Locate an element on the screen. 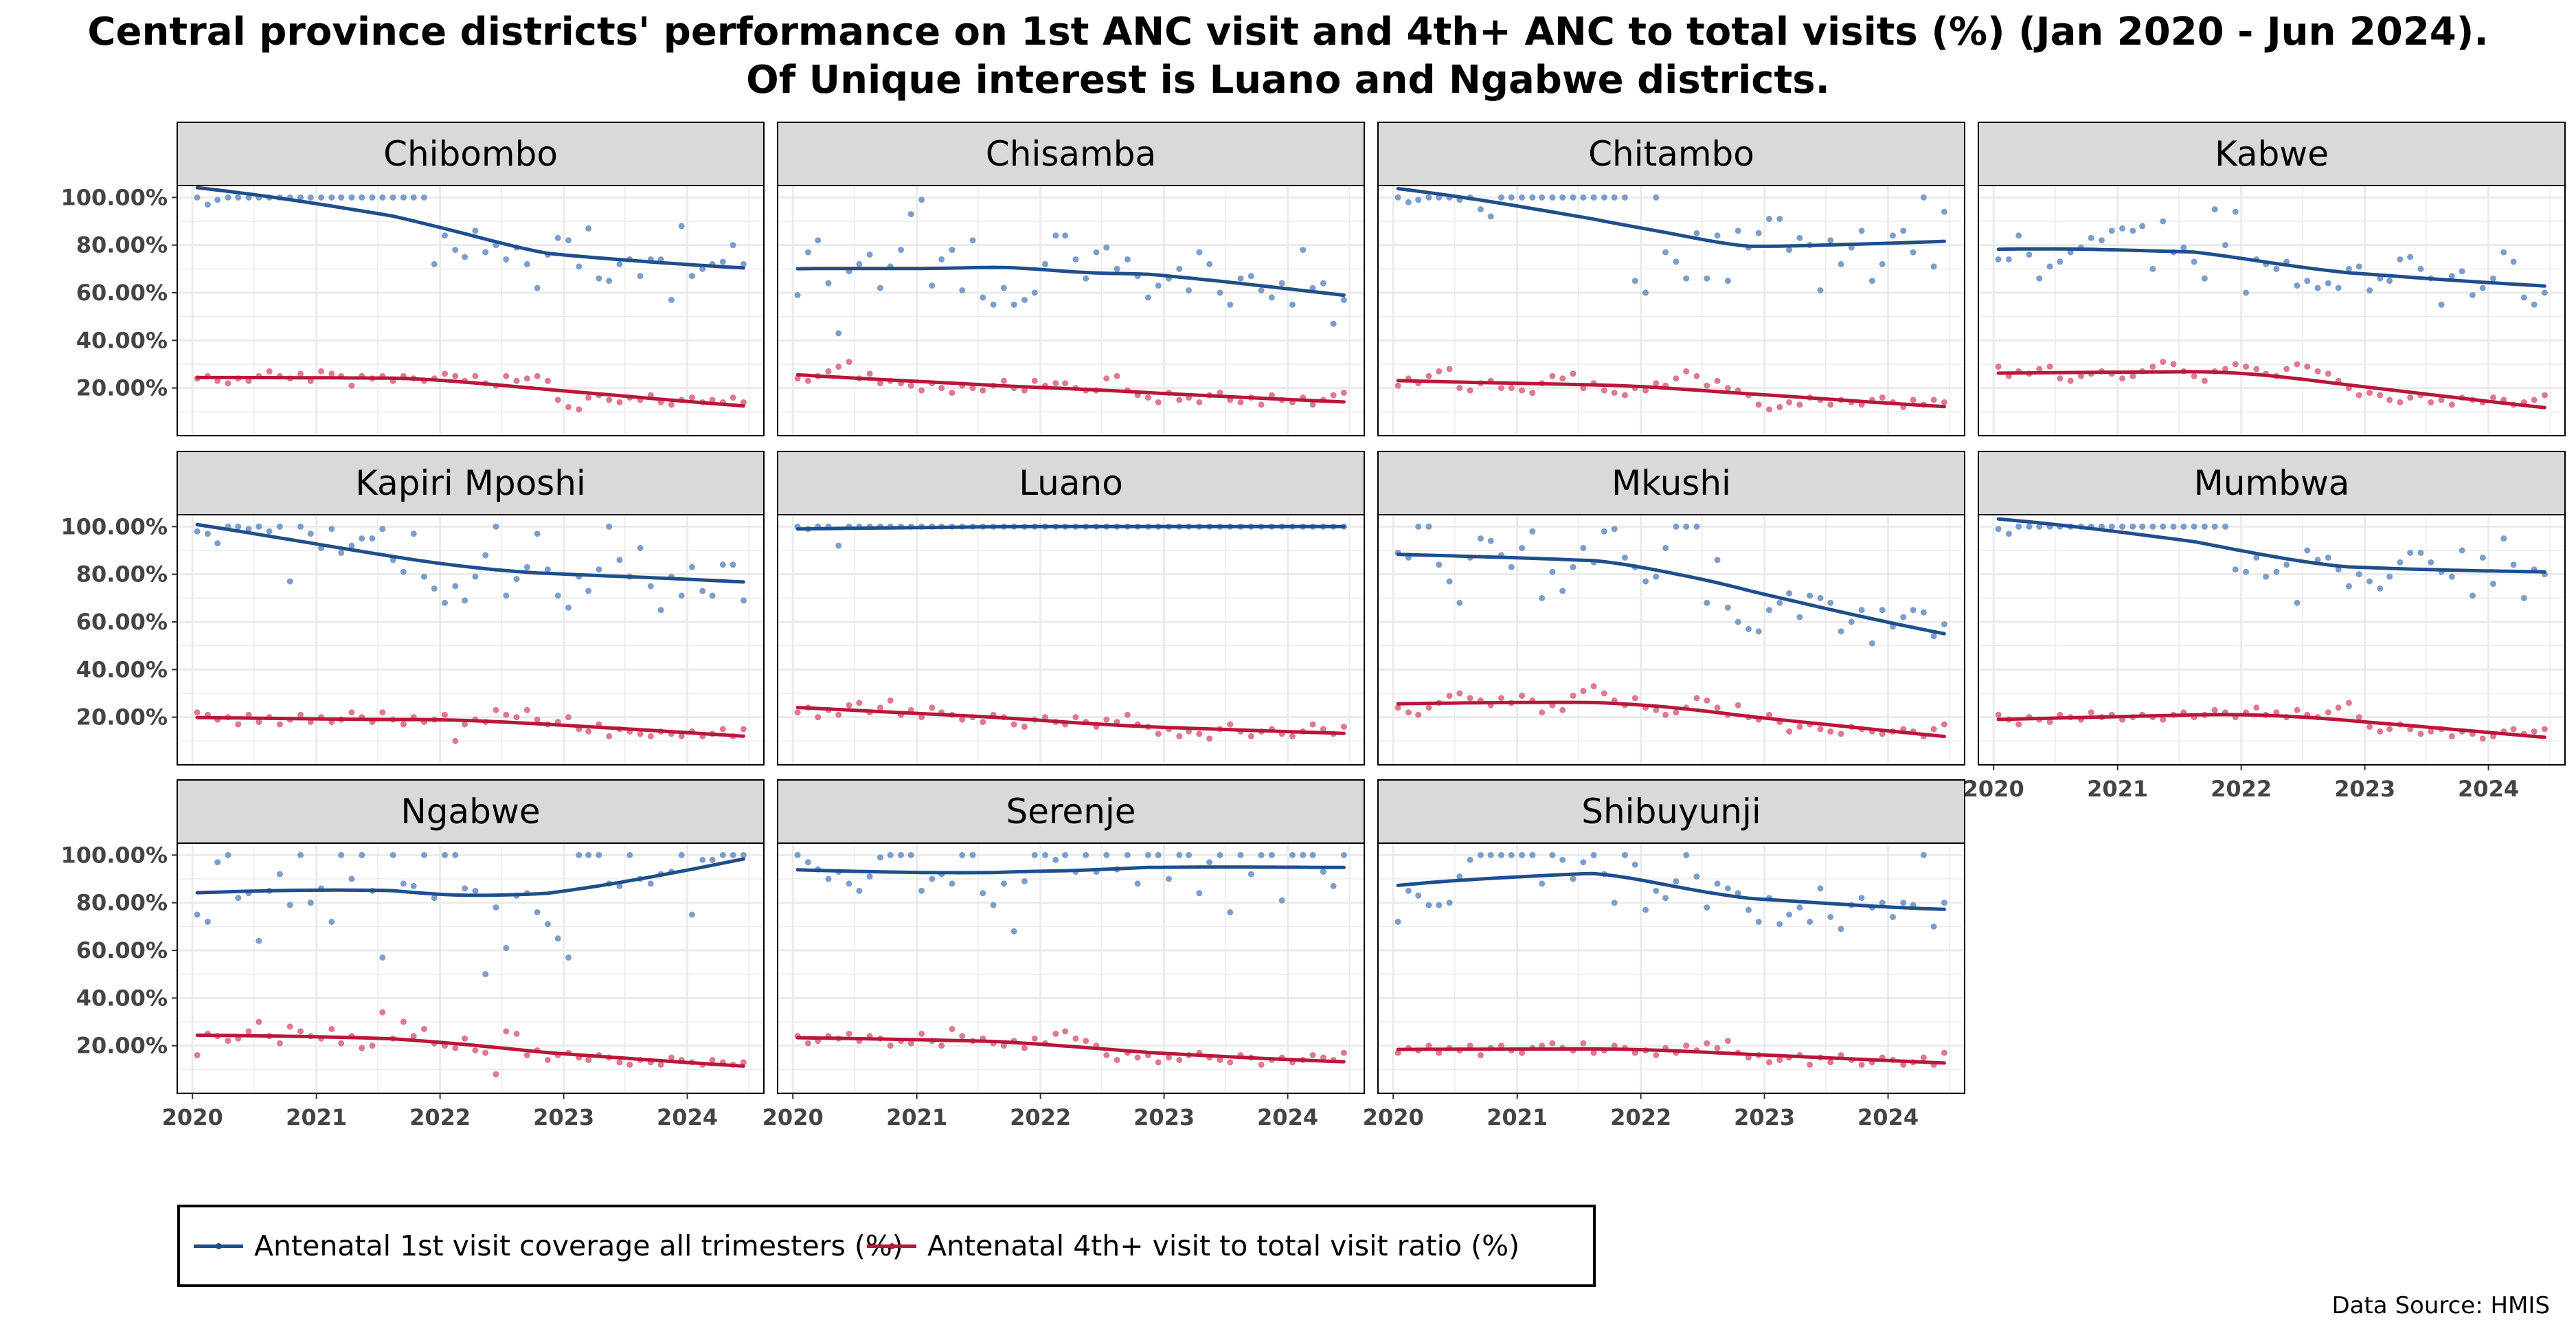 This screenshot has height=1340, width=2576. x-tick-label: 2022 is located at coordinates (1040, 1117).